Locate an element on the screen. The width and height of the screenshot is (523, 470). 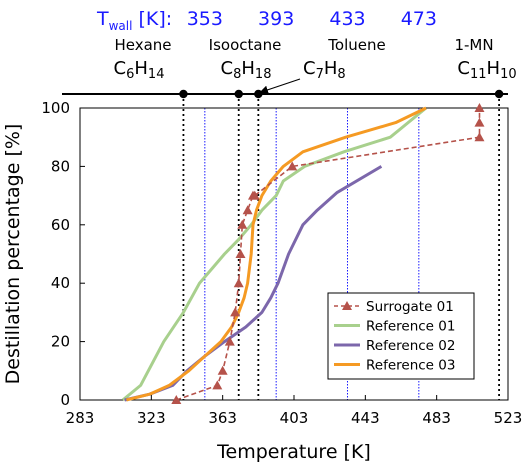
y-tick-label-1: 20 is located at coordinates (60, 342).